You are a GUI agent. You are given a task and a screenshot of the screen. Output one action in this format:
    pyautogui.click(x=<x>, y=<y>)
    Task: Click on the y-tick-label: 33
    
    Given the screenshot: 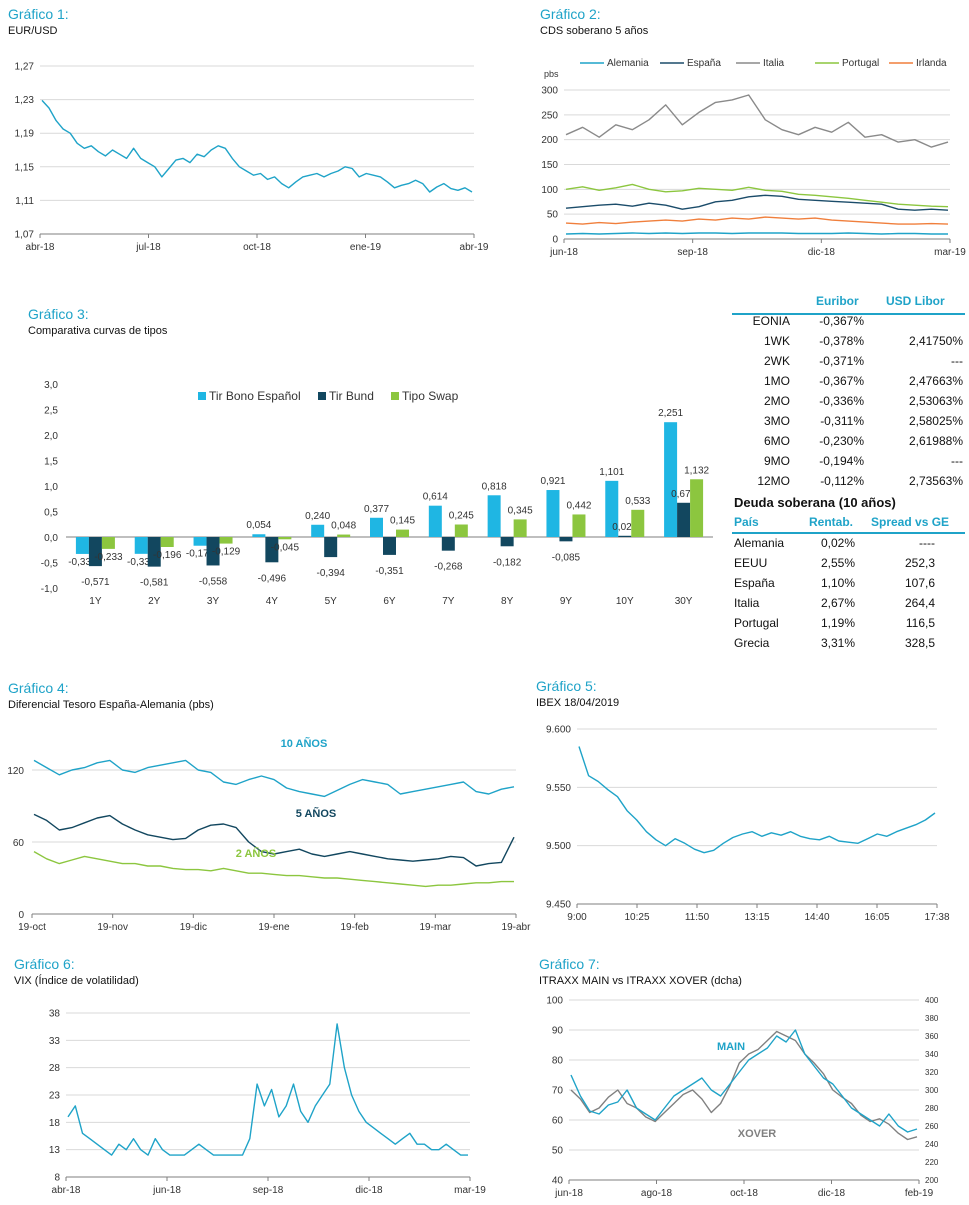 What is the action you would take?
    pyautogui.click(x=55, y=1041)
    